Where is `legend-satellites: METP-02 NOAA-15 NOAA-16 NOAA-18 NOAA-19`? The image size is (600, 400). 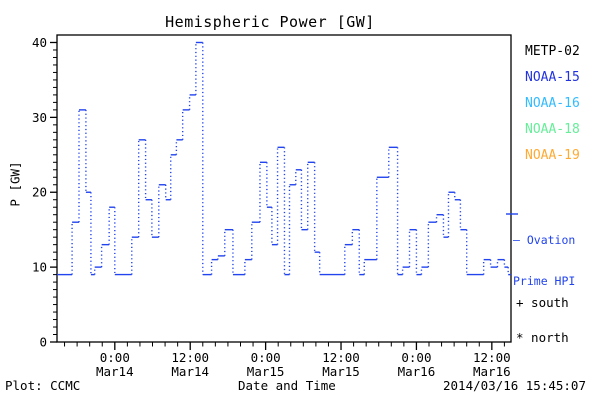 legend-satellites: METP-02 NOAA-15 NOAA-16 NOAA-18 NOAA-19 is located at coordinates (552, 110).